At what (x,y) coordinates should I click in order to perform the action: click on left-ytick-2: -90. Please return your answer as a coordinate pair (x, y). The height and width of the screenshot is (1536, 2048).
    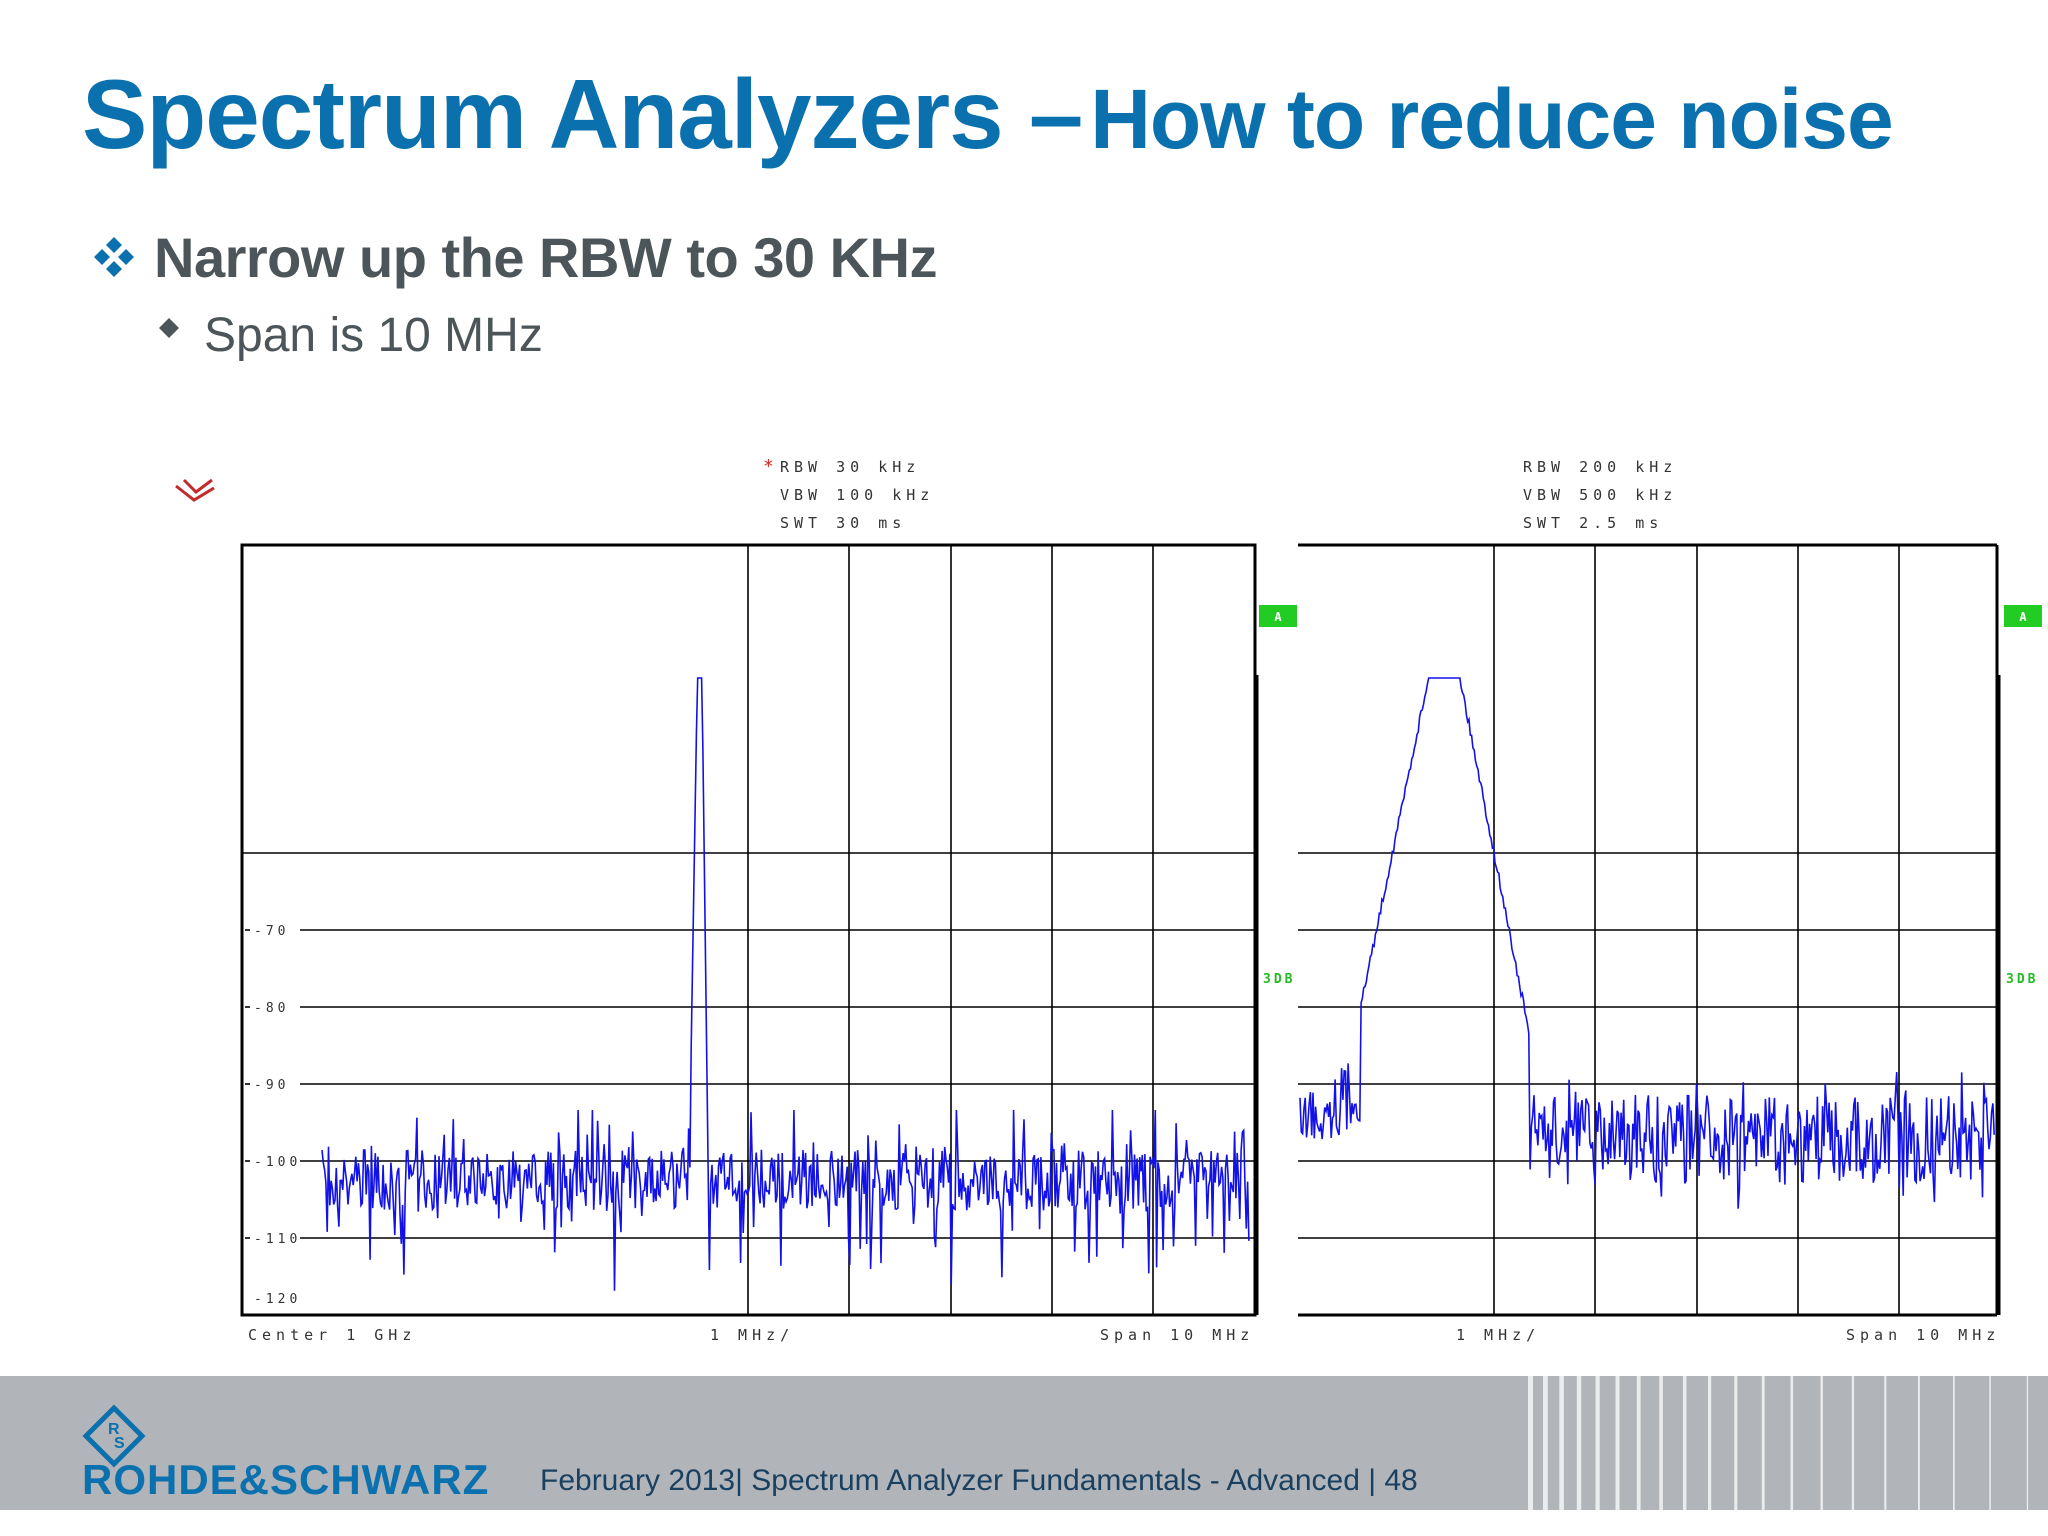
    Looking at the image, I should click on (271, 1085).